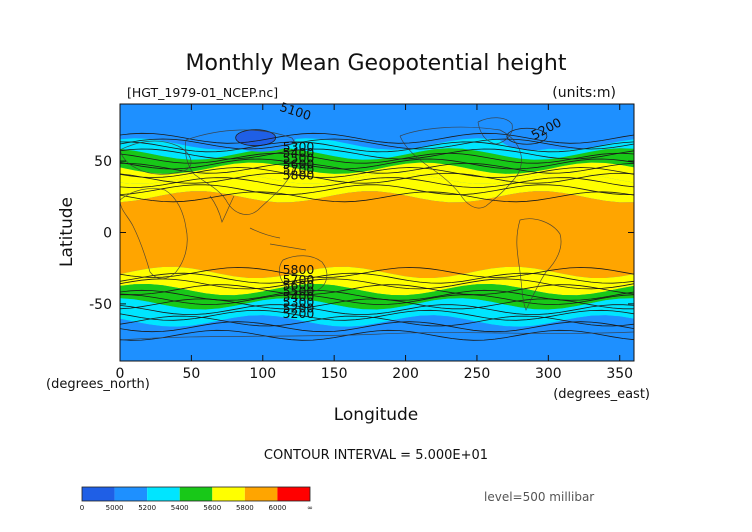 This screenshot has width=752, height=532. I want to click on x-tick-label: 200, so click(405, 374).